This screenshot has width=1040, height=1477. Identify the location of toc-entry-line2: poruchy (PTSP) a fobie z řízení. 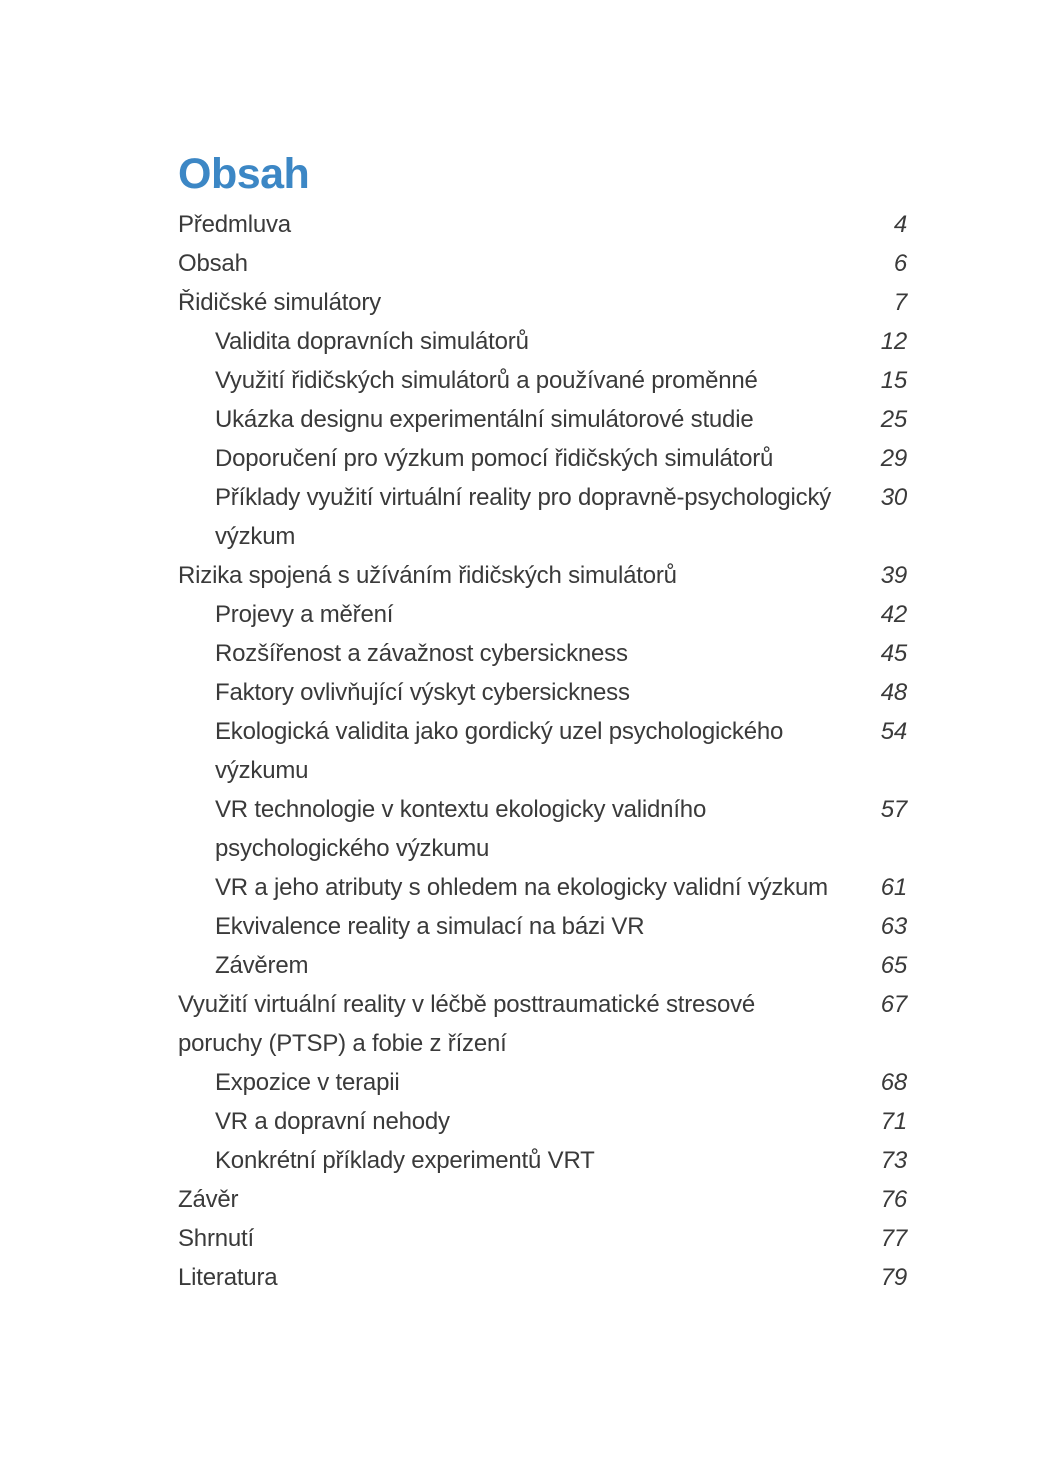
(342, 1043).